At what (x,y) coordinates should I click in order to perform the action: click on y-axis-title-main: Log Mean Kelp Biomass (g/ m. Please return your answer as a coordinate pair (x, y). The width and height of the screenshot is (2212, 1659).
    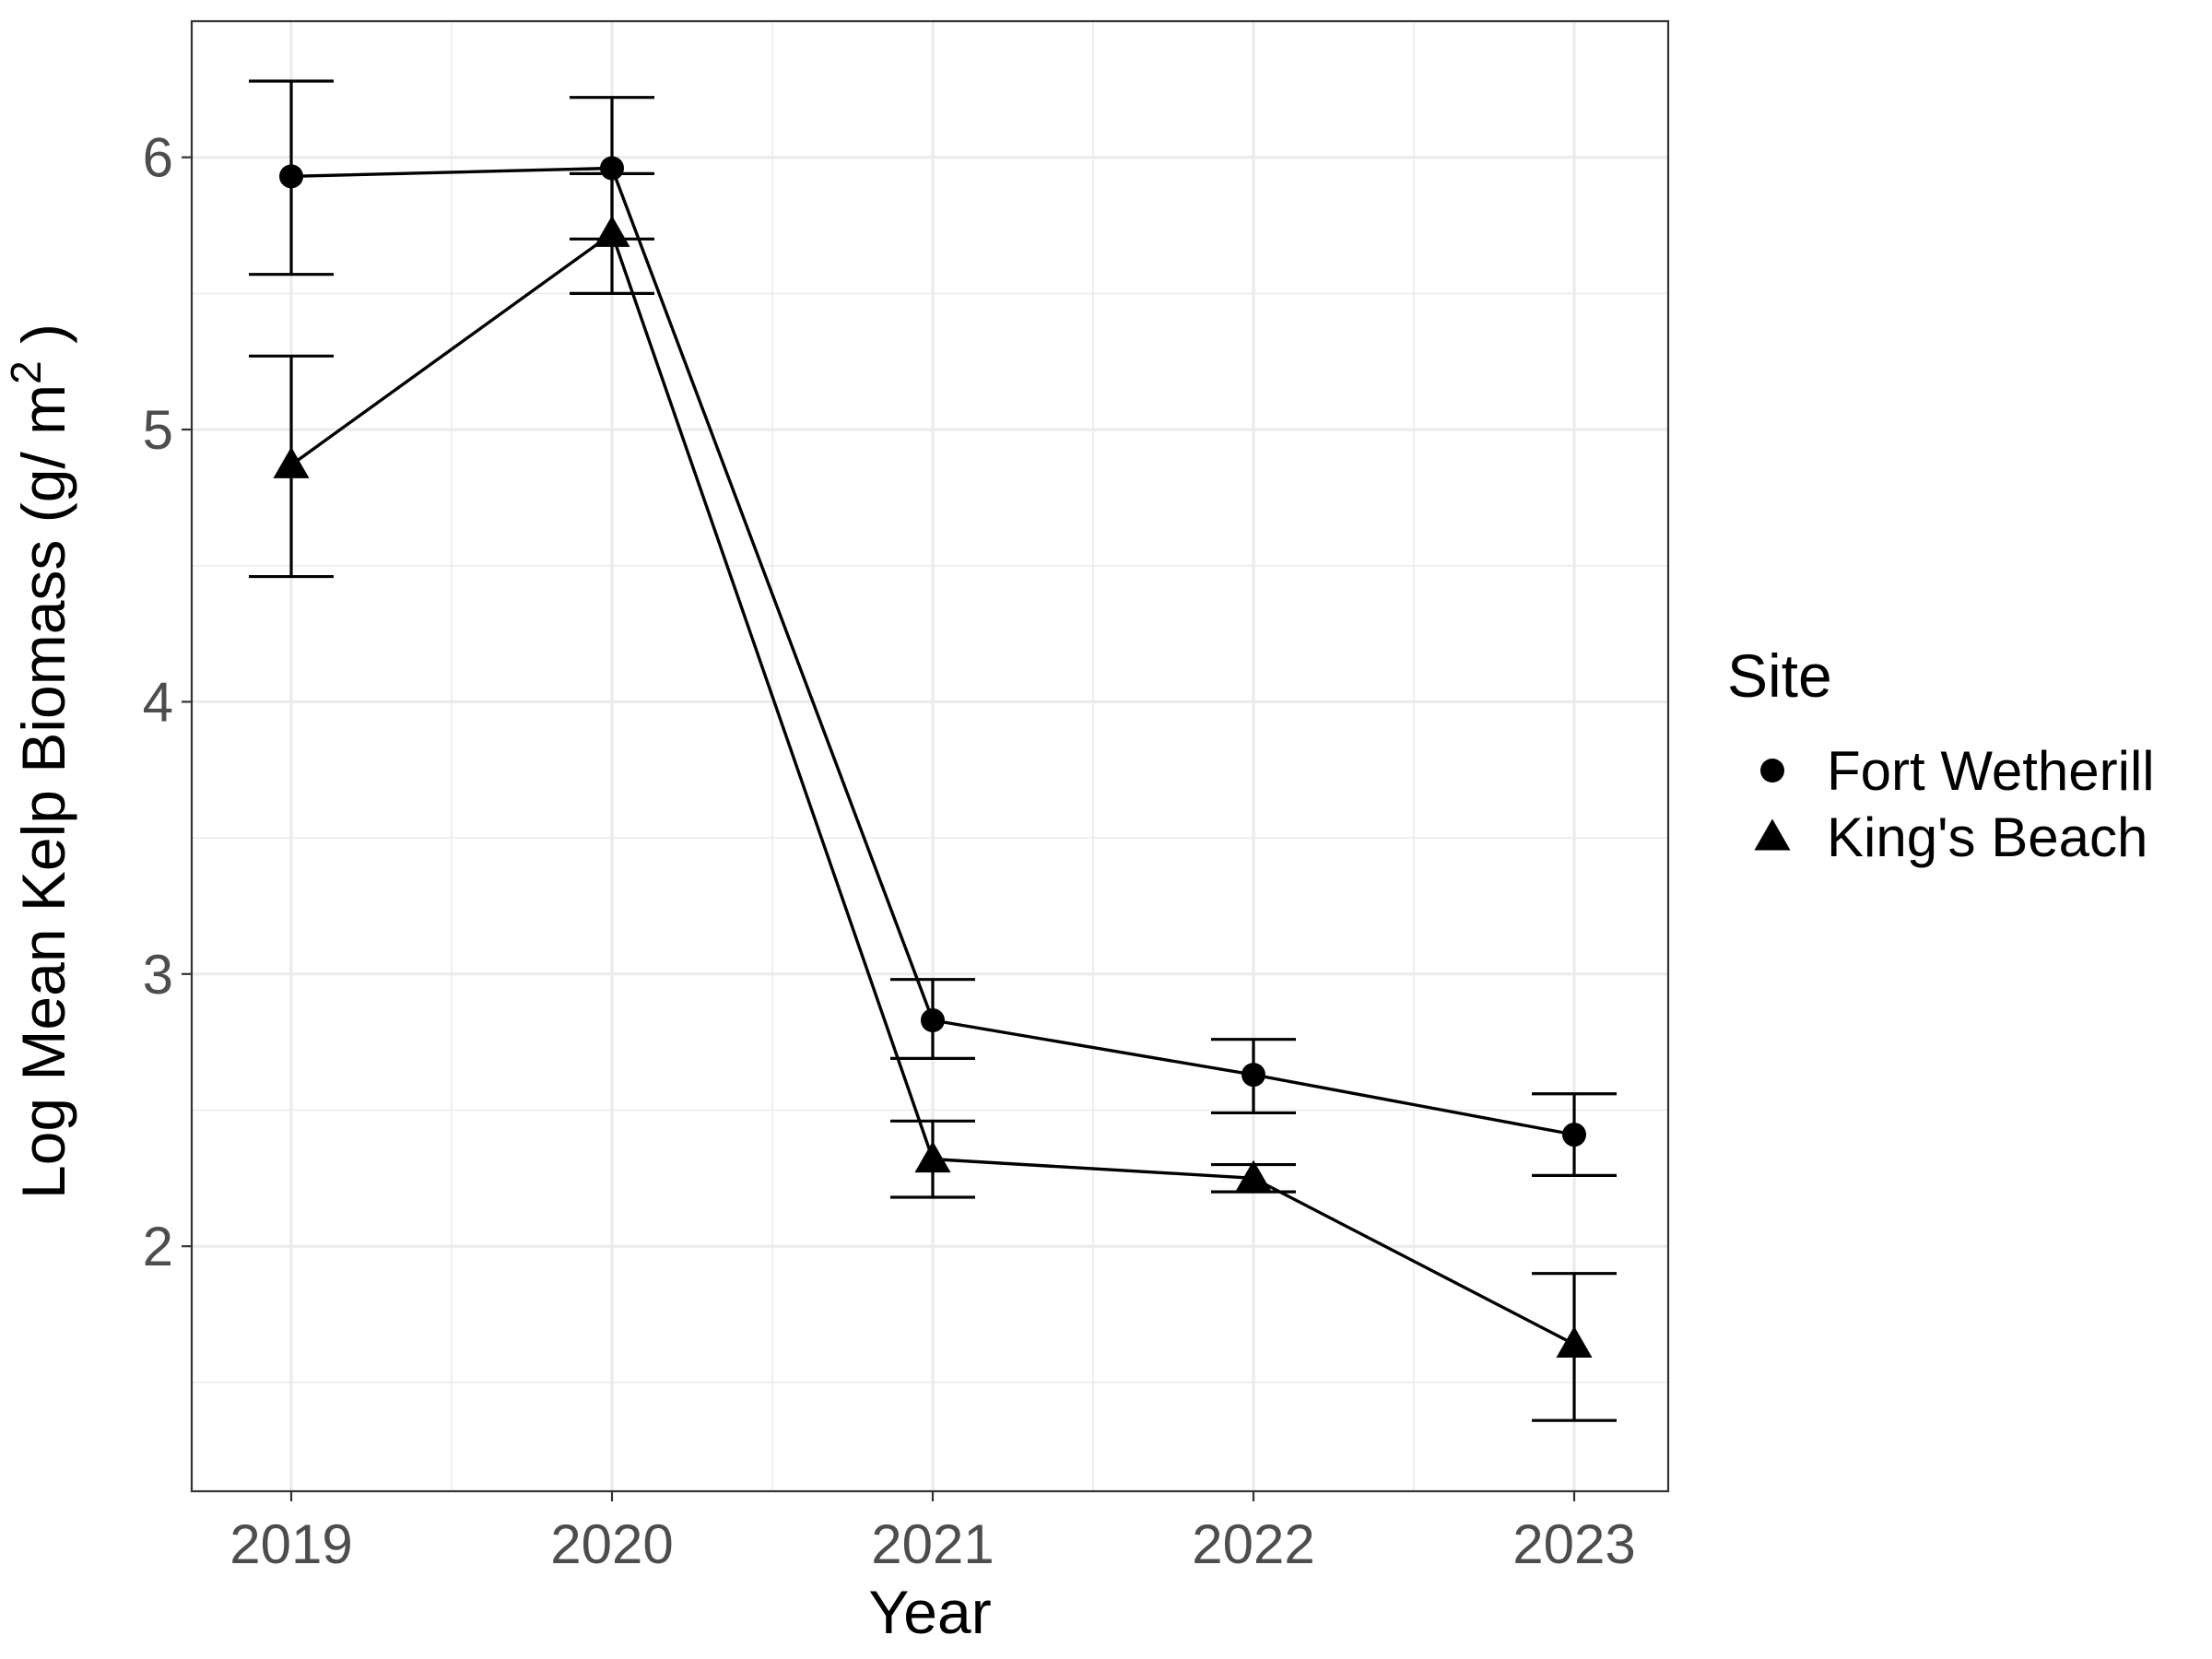
    Looking at the image, I should click on (43, 791).